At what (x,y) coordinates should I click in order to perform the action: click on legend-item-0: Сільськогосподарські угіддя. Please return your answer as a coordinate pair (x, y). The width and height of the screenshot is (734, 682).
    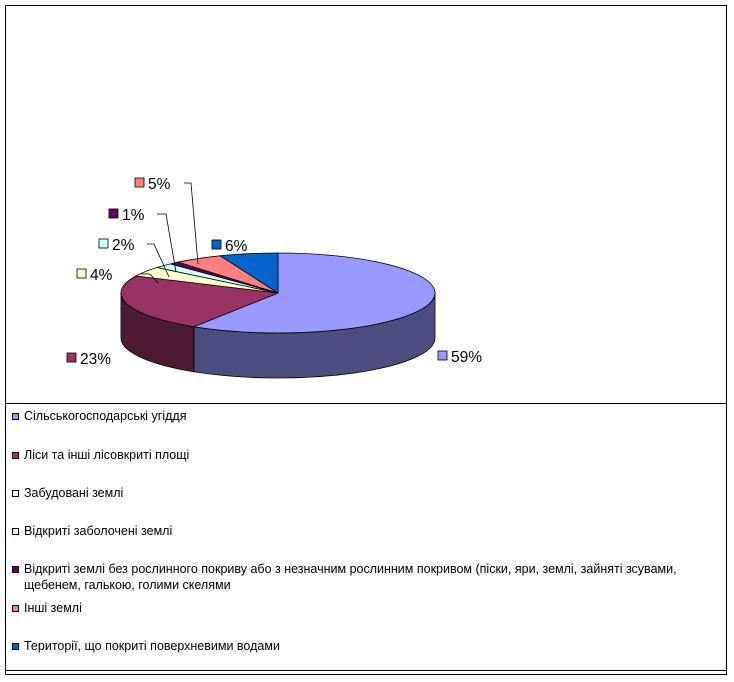
    Looking at the image, I should click on (368, 416).